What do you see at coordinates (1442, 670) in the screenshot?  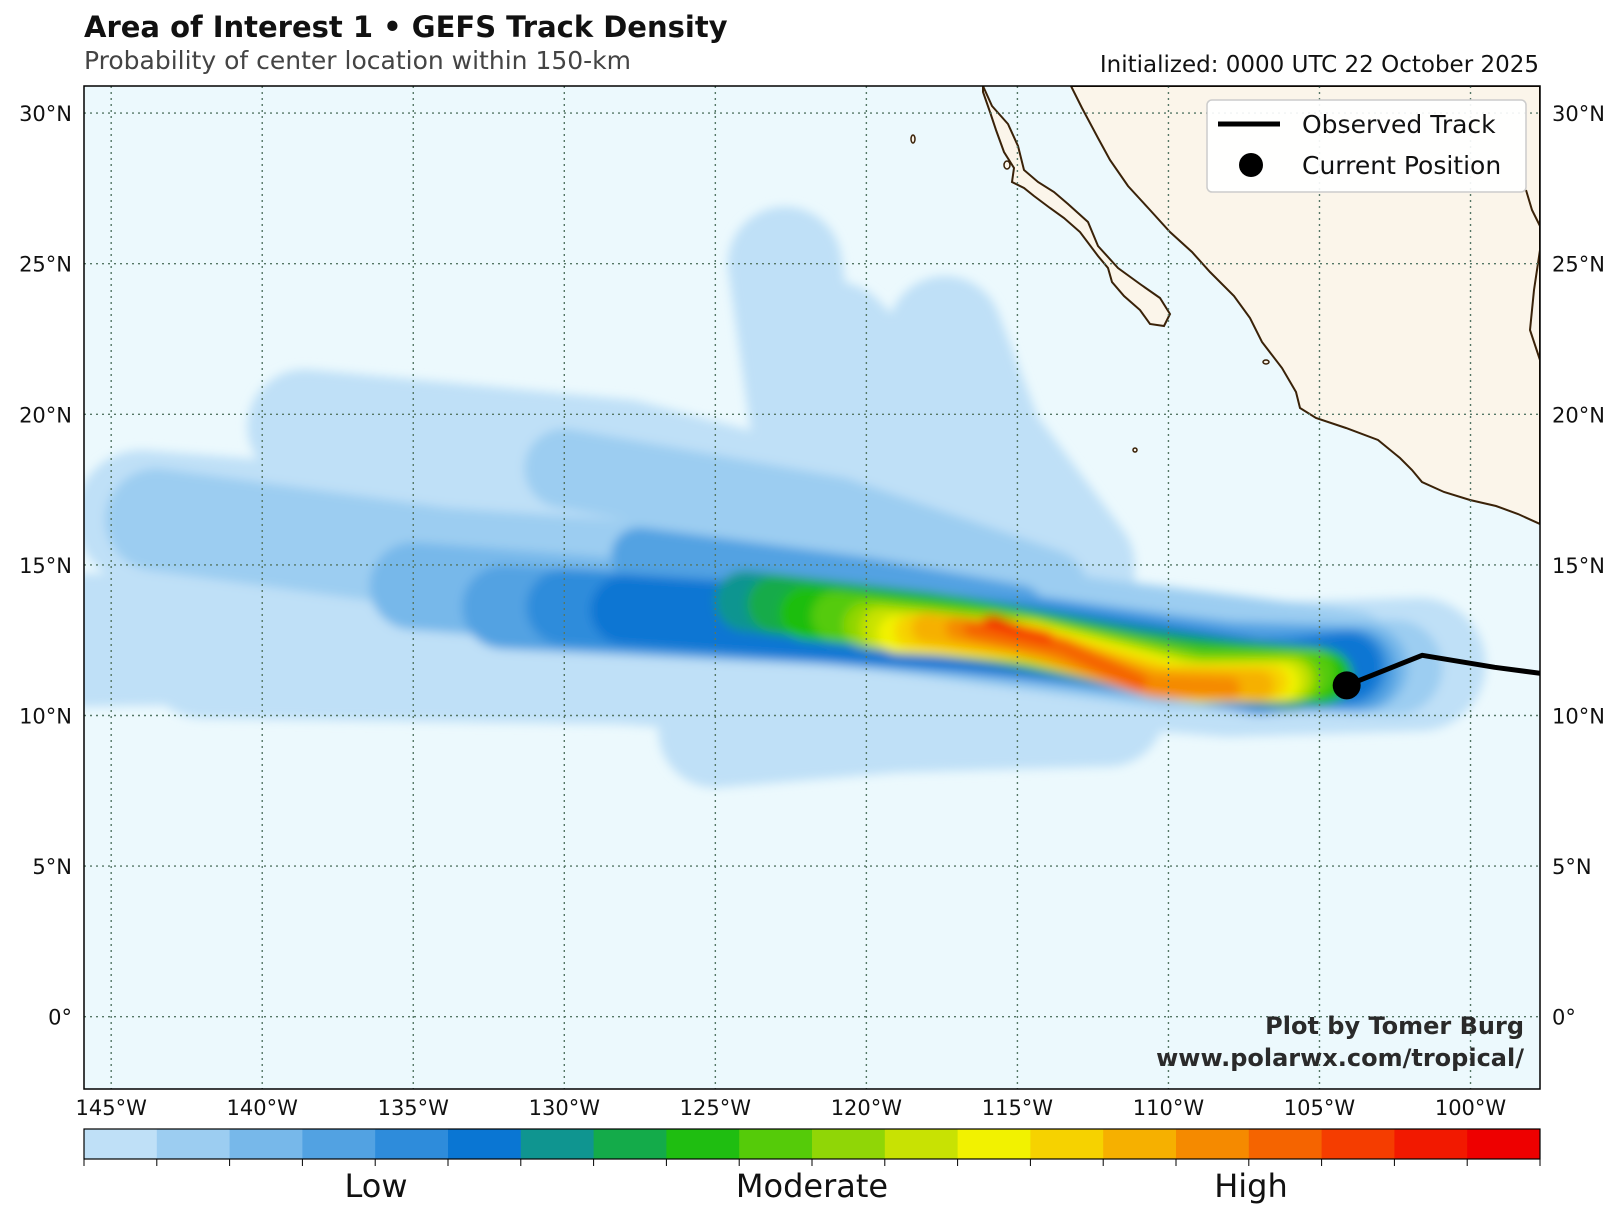 I see `observed-track-line` at bounding box center [1442, 670].